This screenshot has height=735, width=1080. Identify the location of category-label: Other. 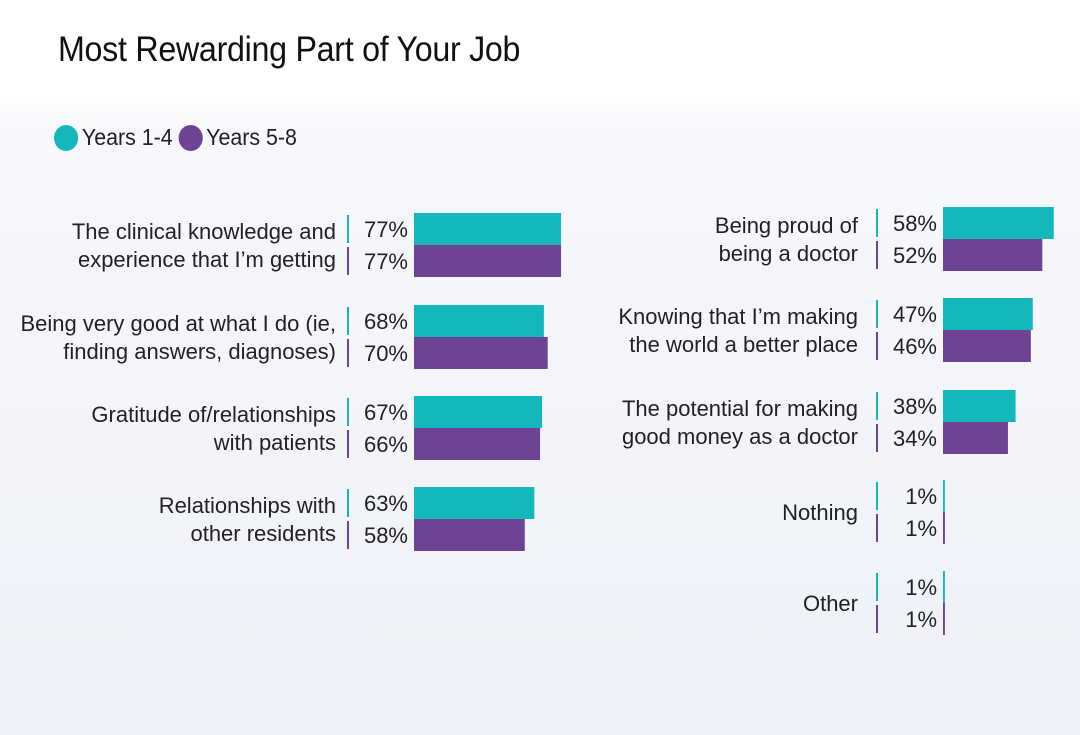
(830, 603).